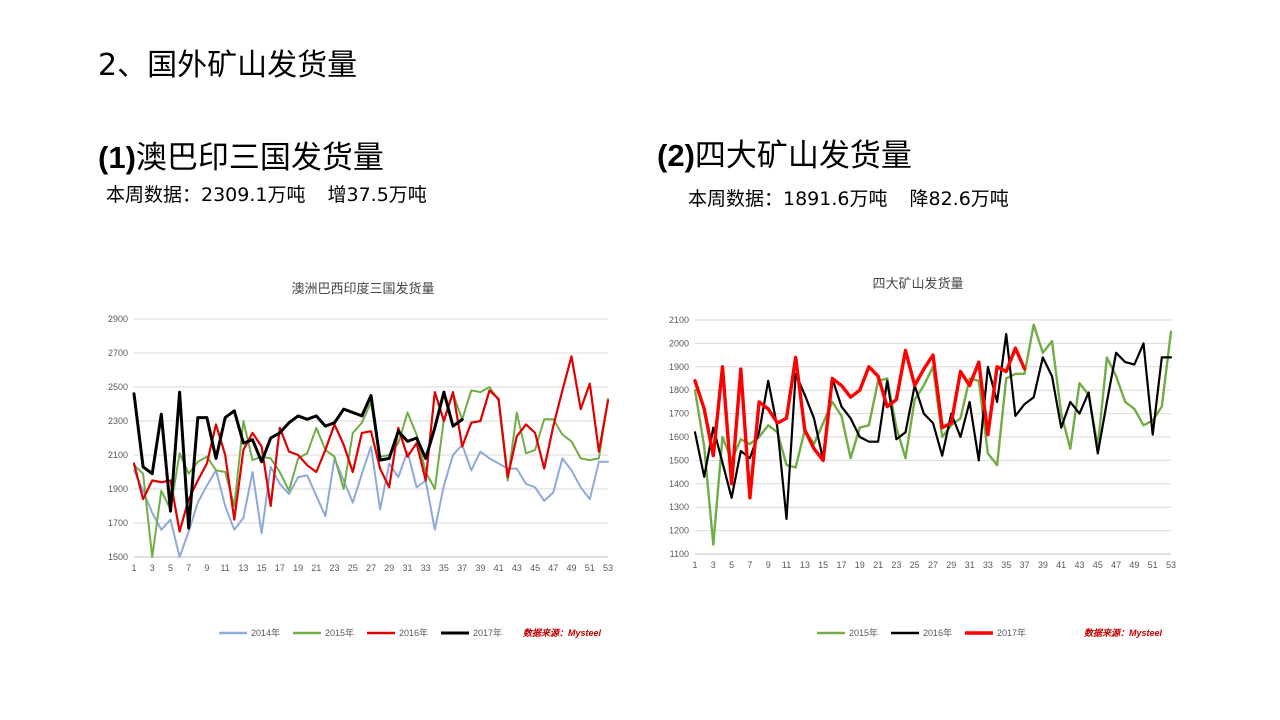 The image size is (1280, 720). I want to click on x-tick-label: 23, so click(335, 568).